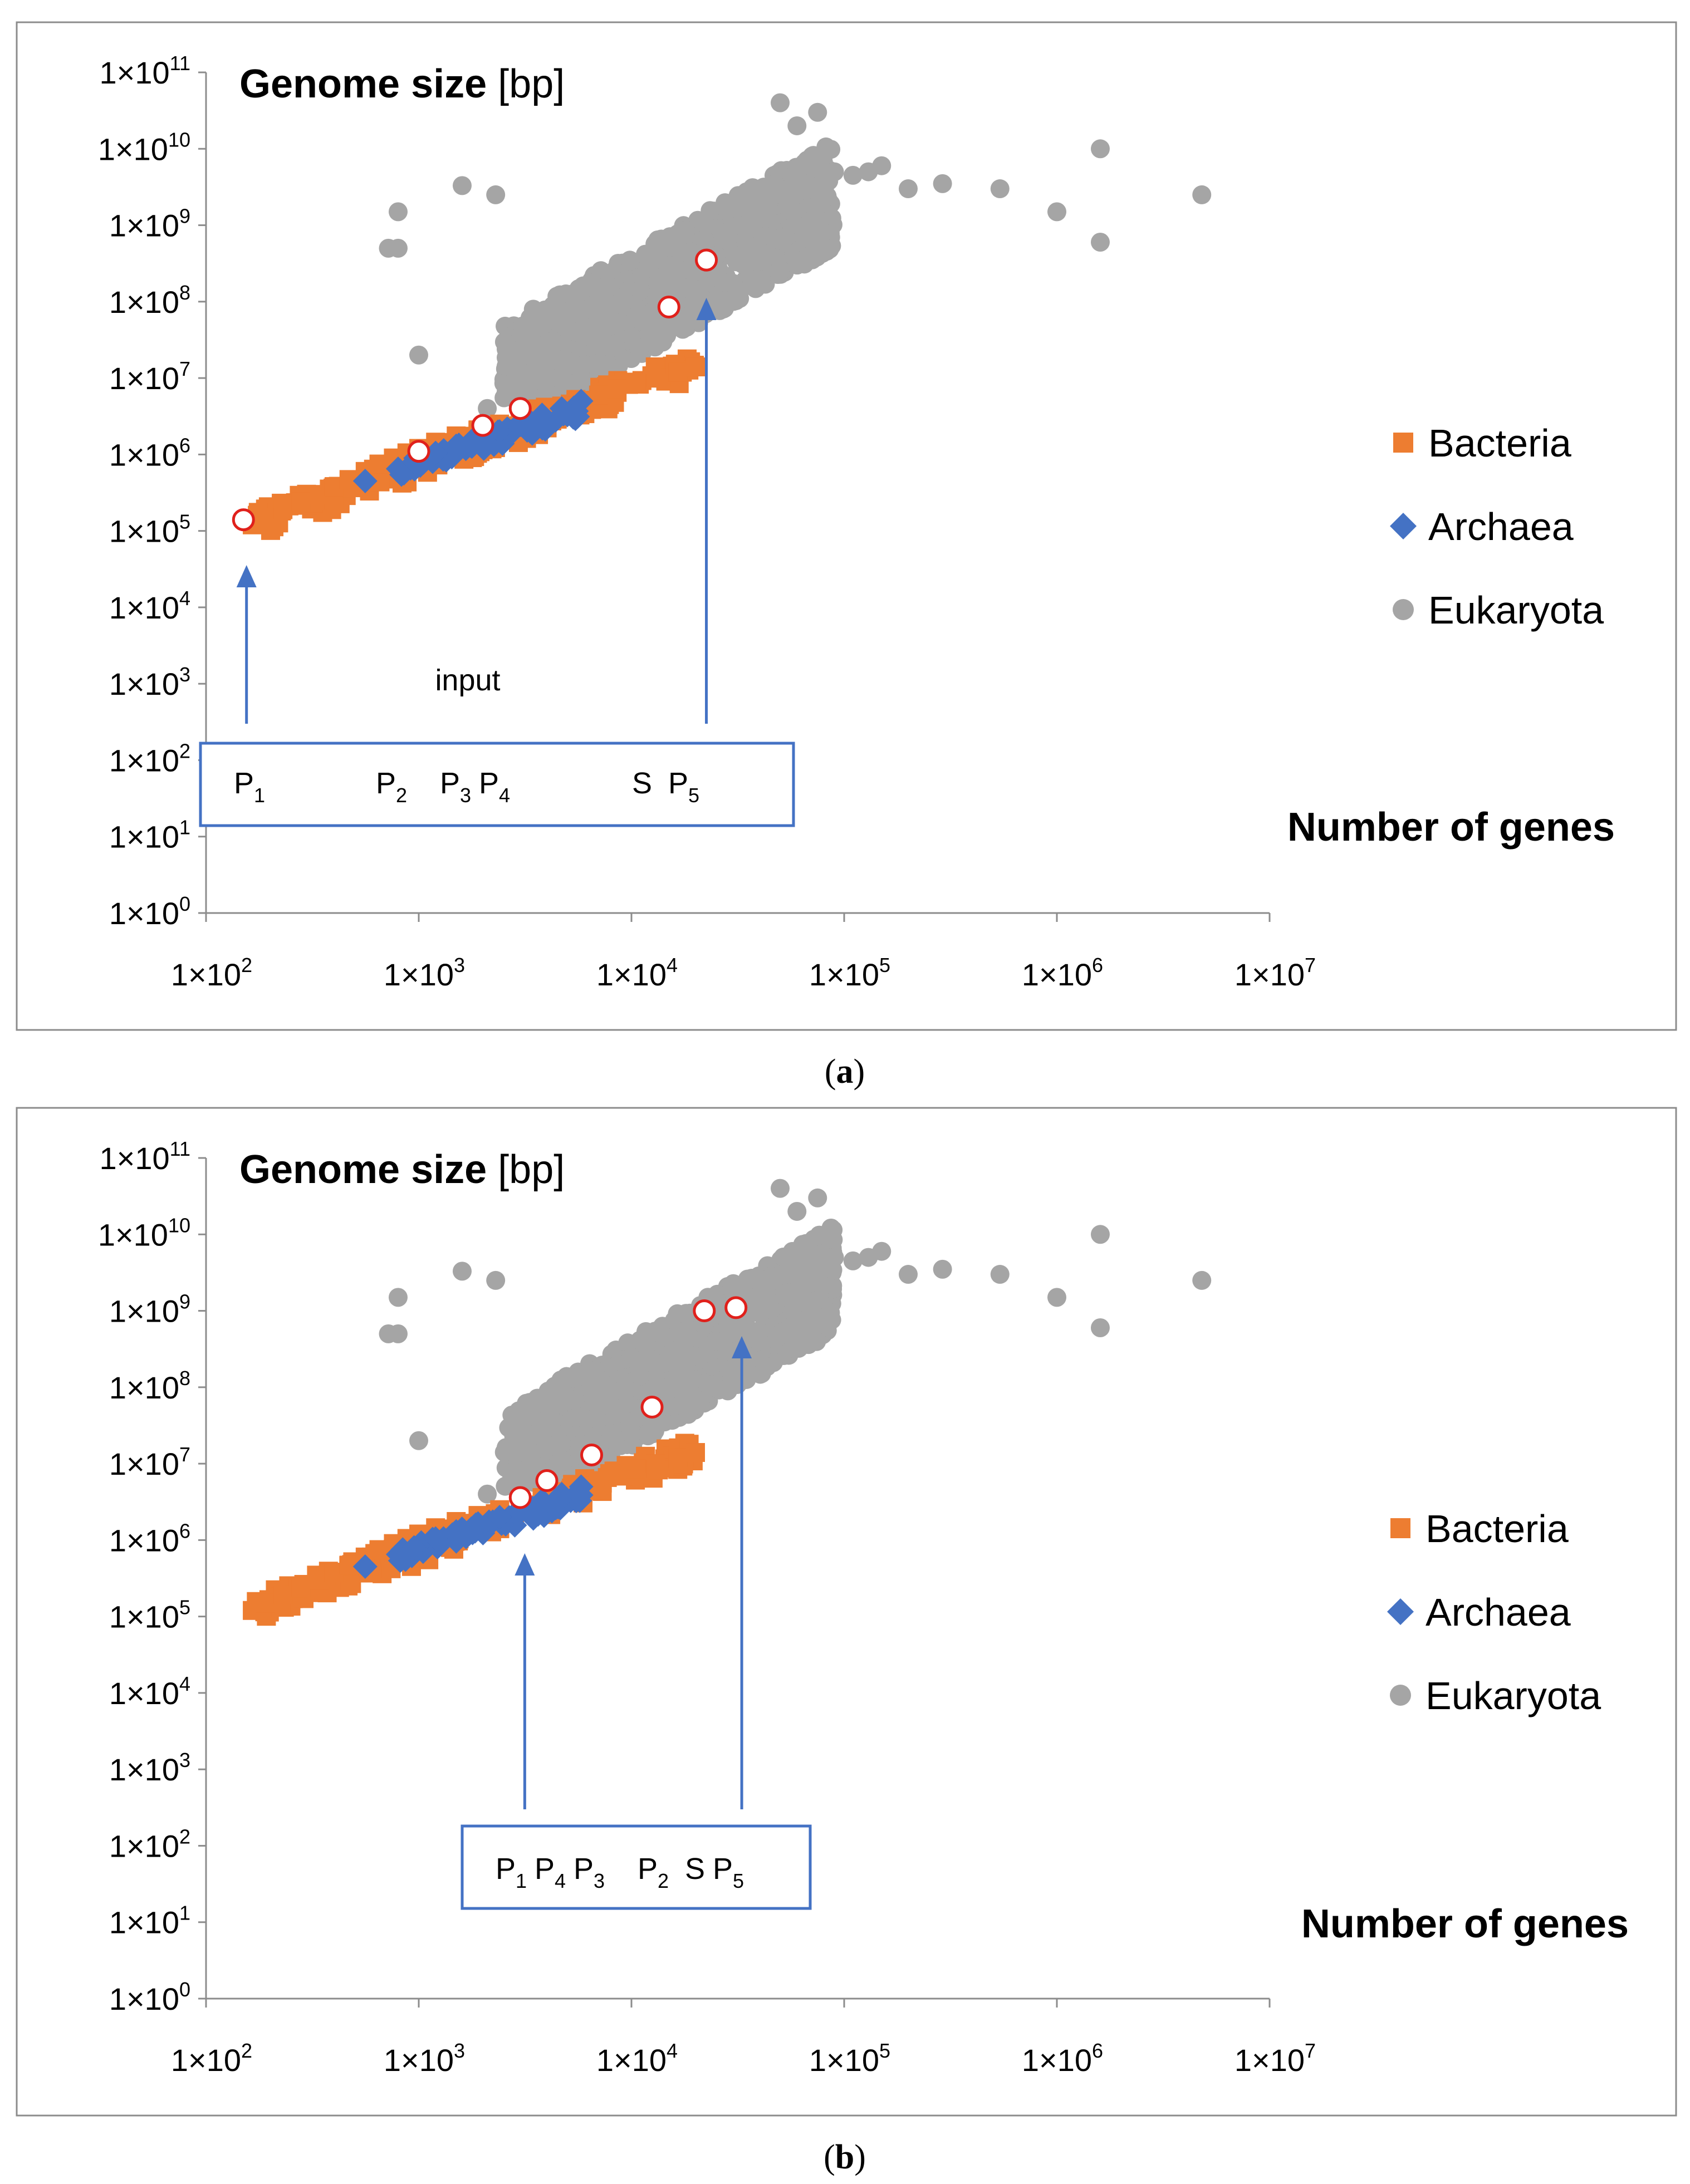  What do you see at coordinates (185, 292) in the screenshot?
I see `y-tick-exponent: 8` at bounding box center [185, 292].